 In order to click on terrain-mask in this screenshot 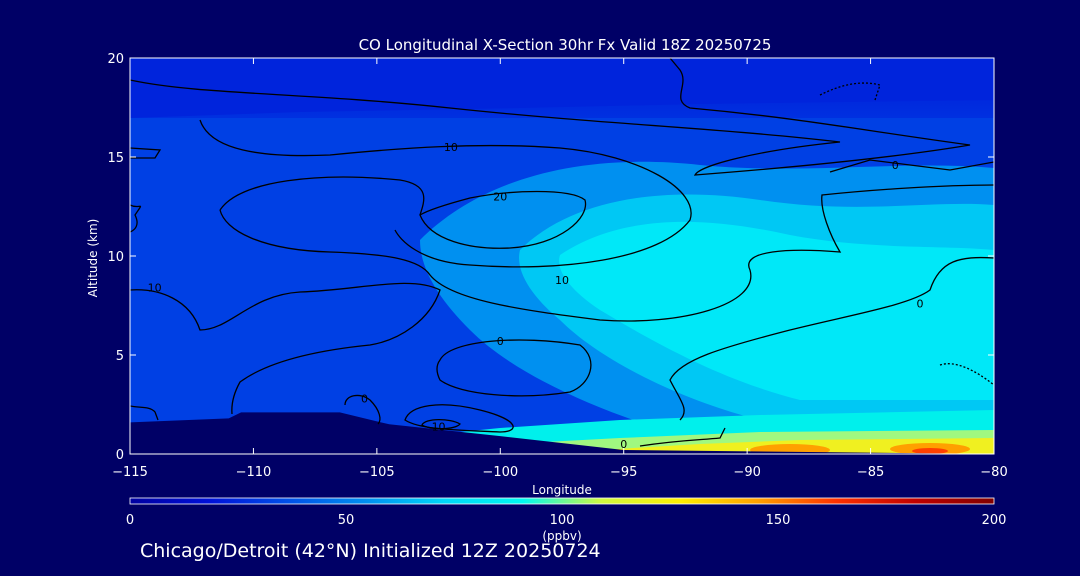, I will do `click(562, 433)`.